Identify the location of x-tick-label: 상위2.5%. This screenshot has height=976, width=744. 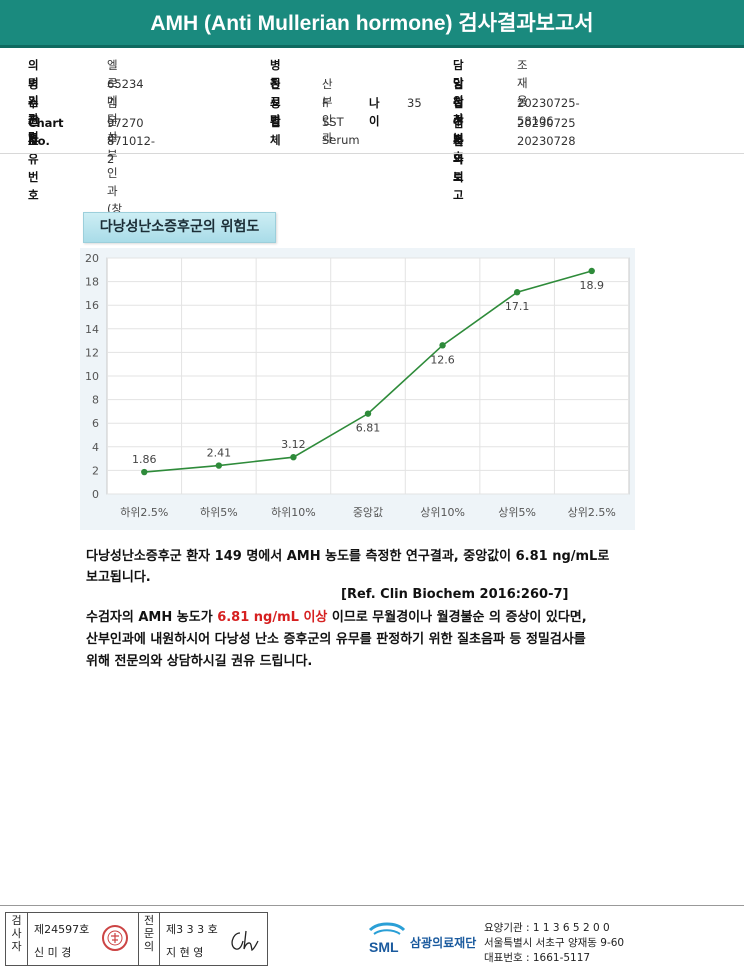
(592, 512).